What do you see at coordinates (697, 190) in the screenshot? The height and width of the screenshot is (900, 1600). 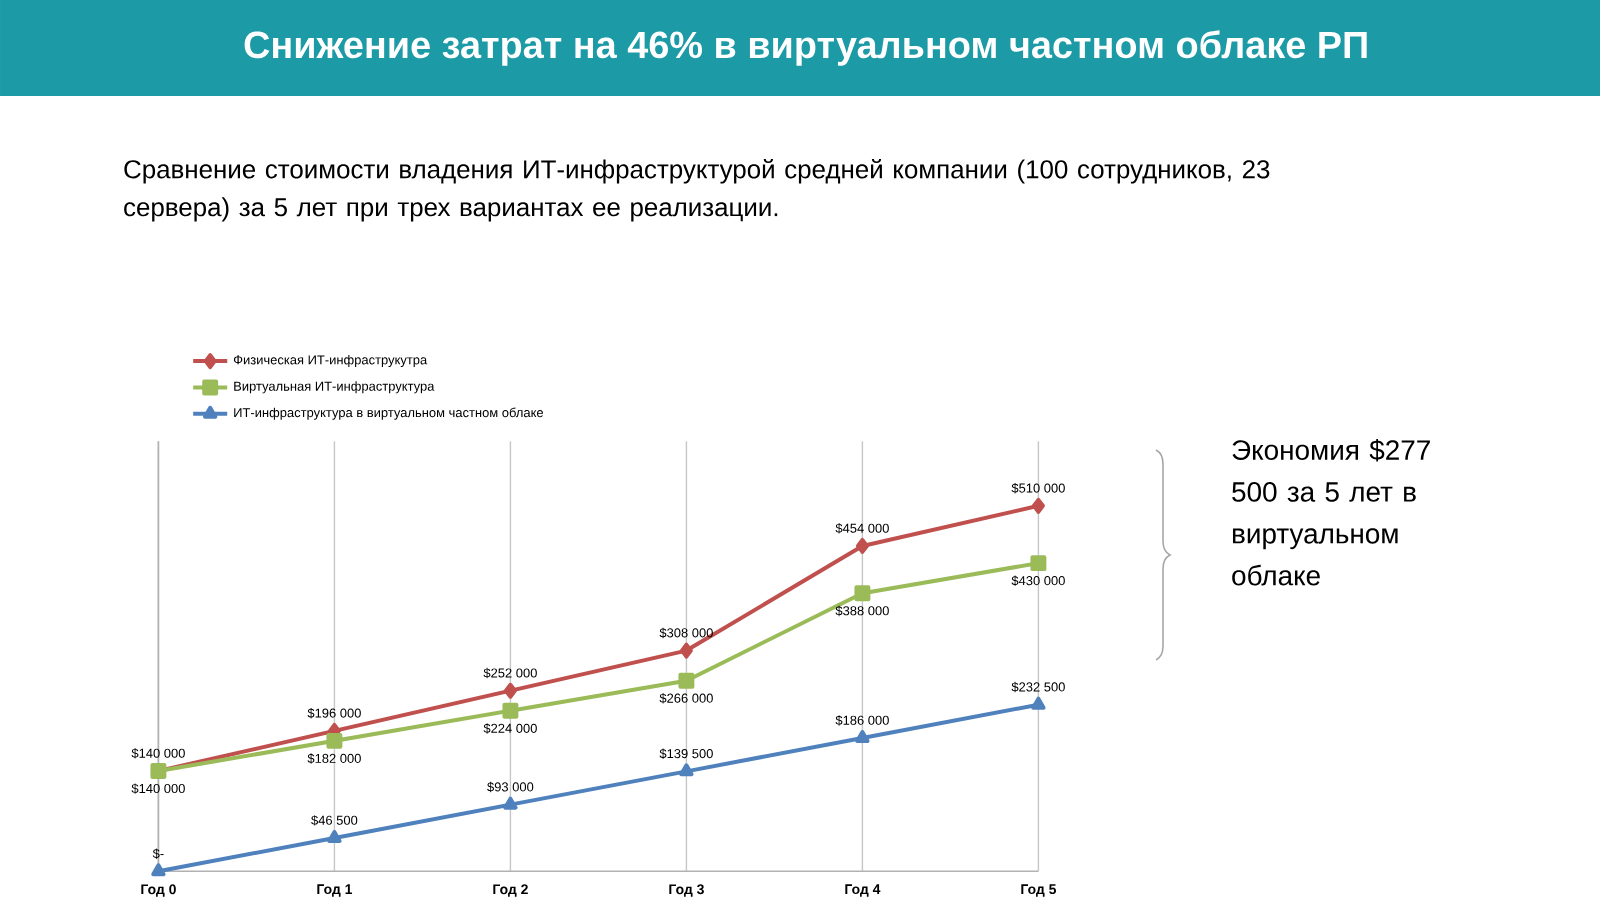 I see `chart-subtitle: Сравнение стоимости владения ИТ-инфраструктурой средней компании (100 сотрудников, 23 сервера) за 5 лет при трех вариантах ее реализации.` at bounding box center [697, 190].